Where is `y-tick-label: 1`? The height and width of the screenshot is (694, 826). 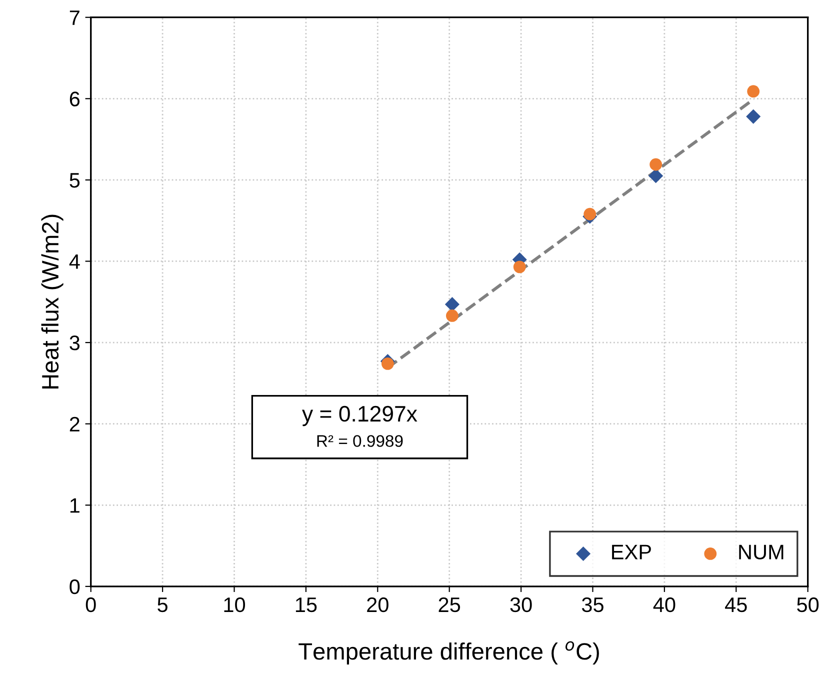
y-tick-label: 1 is located at coordinates (75, 505).